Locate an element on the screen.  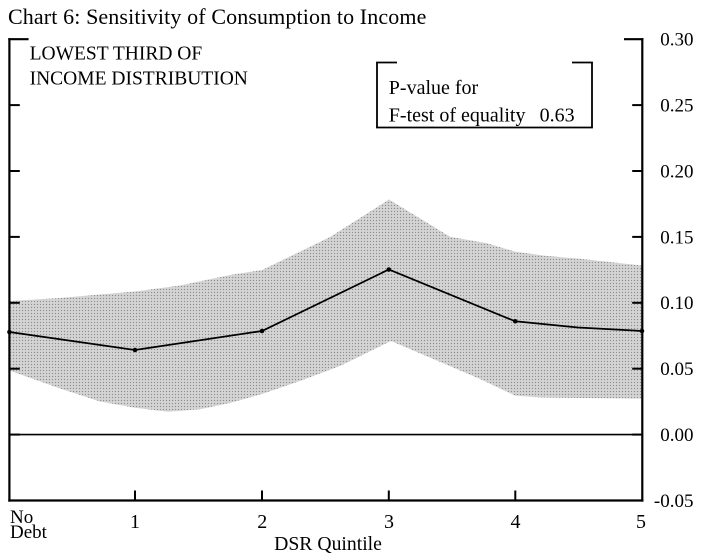
svg-text: No is located at coordinates (21, 517).